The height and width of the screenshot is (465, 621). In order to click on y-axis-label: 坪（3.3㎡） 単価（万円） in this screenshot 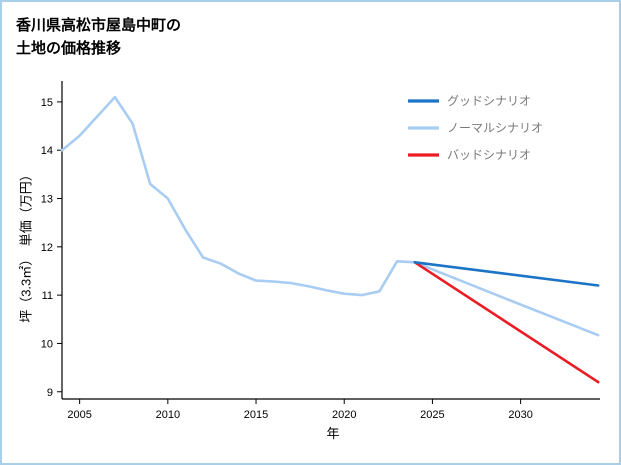, I will do `click(26, 245)`.